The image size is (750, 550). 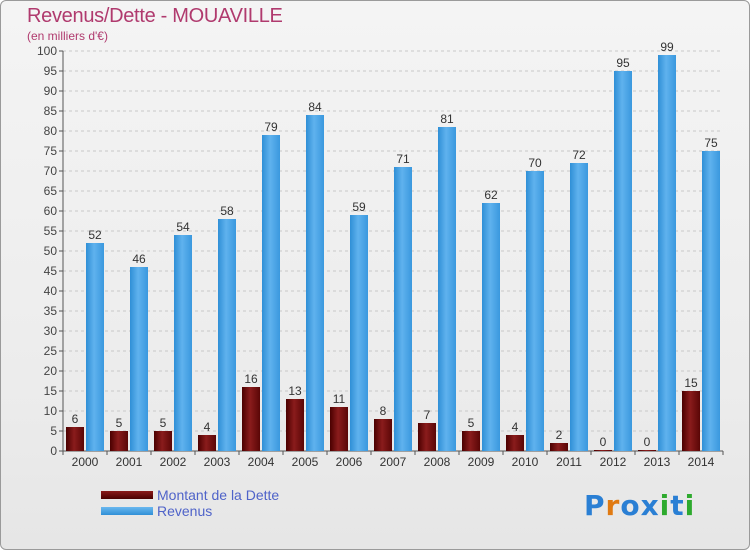 What do you see at coordinates (613, 505) in the screenshot?
I see `logo-letter: r` at bounding box center [613, 505].